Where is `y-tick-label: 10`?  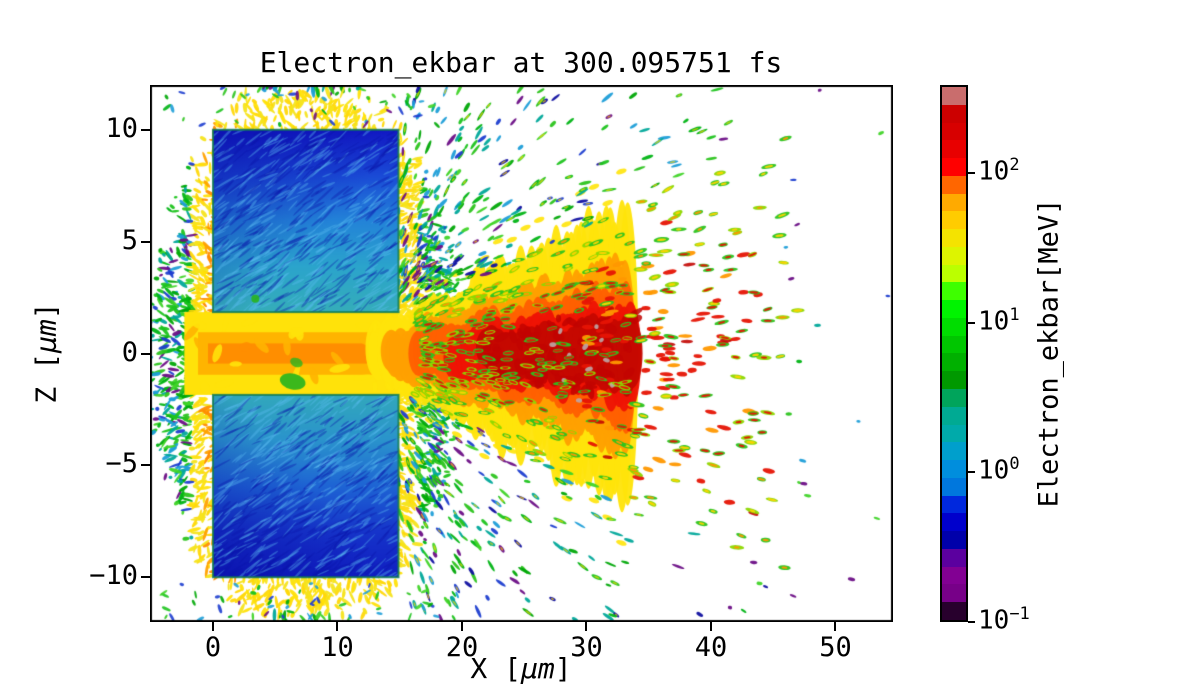
y-tick-label: 10 is located at coordinates (121, 128).